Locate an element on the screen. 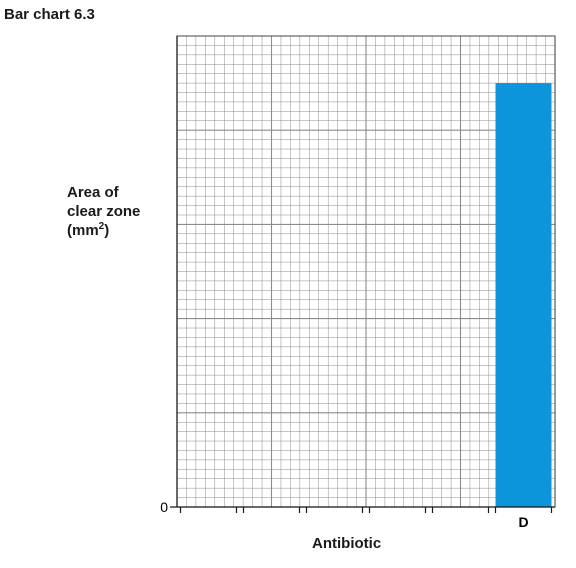 The image size is (576, 568). y-axis-label-line-2: clear zone is located at coordinates (104, 211).